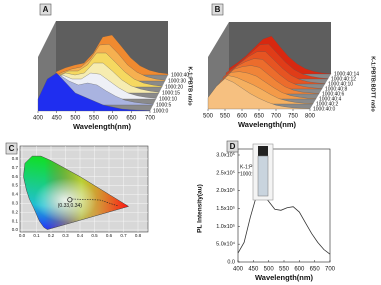  I want to click on x-tick-label: 0.5, so click(94, 235).